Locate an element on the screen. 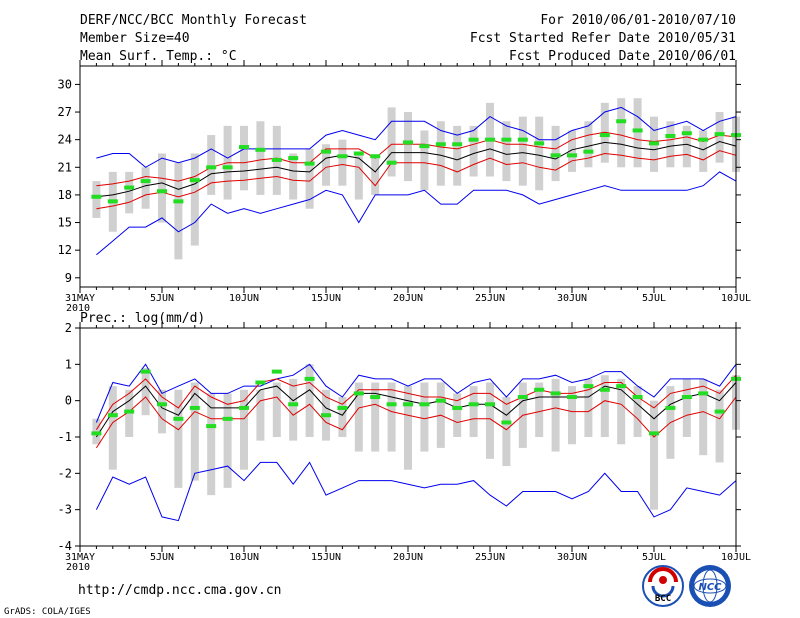 This screenshot has width=800, height=618. bcc-logo-text: BCC is located at coordinates (663, 599).